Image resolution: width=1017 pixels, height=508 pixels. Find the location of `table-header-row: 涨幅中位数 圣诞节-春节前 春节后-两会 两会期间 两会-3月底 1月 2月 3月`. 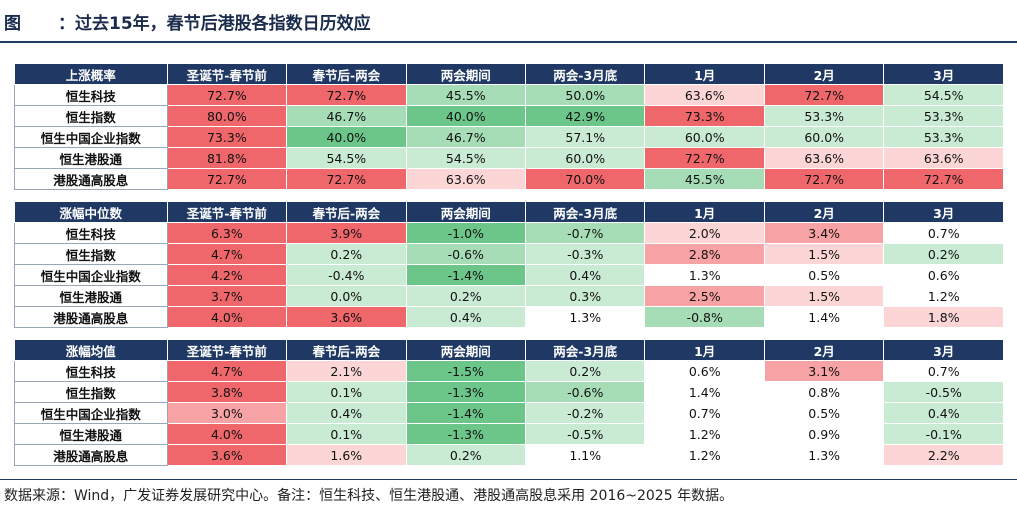

table-header-row: 涨幅中位数 圣诞节-春节前 春节后-两会 两会期间 两会-3月底 1月 2月 3月 is located at coordinates (509, 212).